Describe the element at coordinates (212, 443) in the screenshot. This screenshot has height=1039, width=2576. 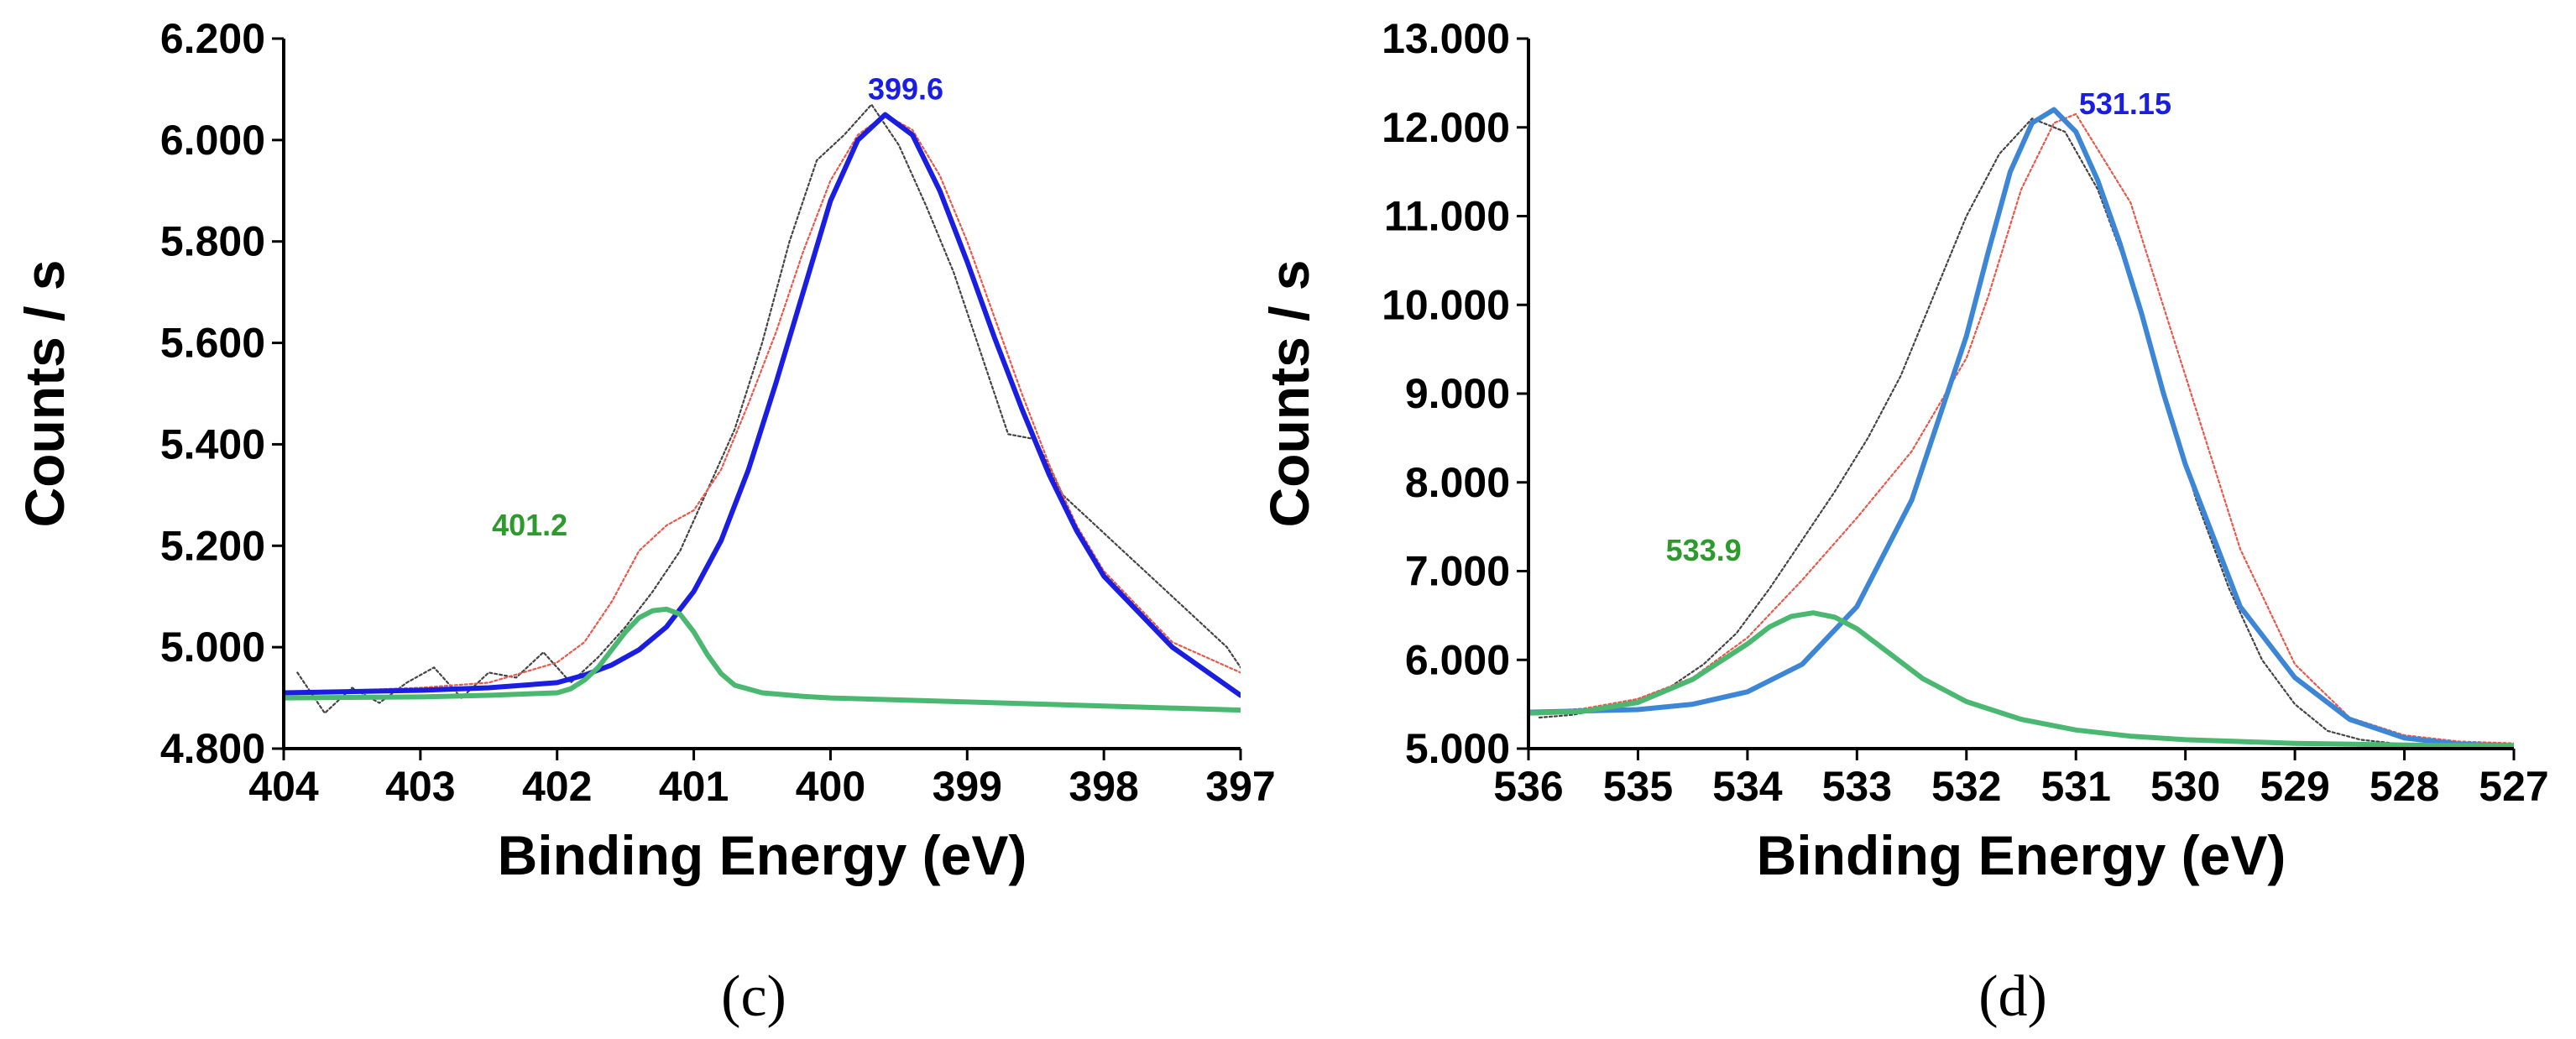
I see `chart-c-y-tick-label: 5.400` at that location.